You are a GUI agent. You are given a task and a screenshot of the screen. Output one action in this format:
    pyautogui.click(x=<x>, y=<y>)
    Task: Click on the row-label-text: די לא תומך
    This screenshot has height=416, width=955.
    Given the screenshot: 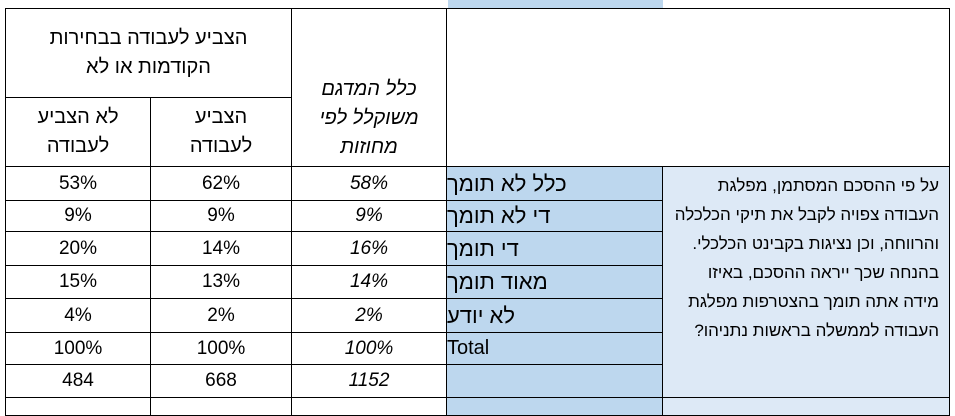 What is the action you would take?
    pyautogui.click(x=499, y=215)
    